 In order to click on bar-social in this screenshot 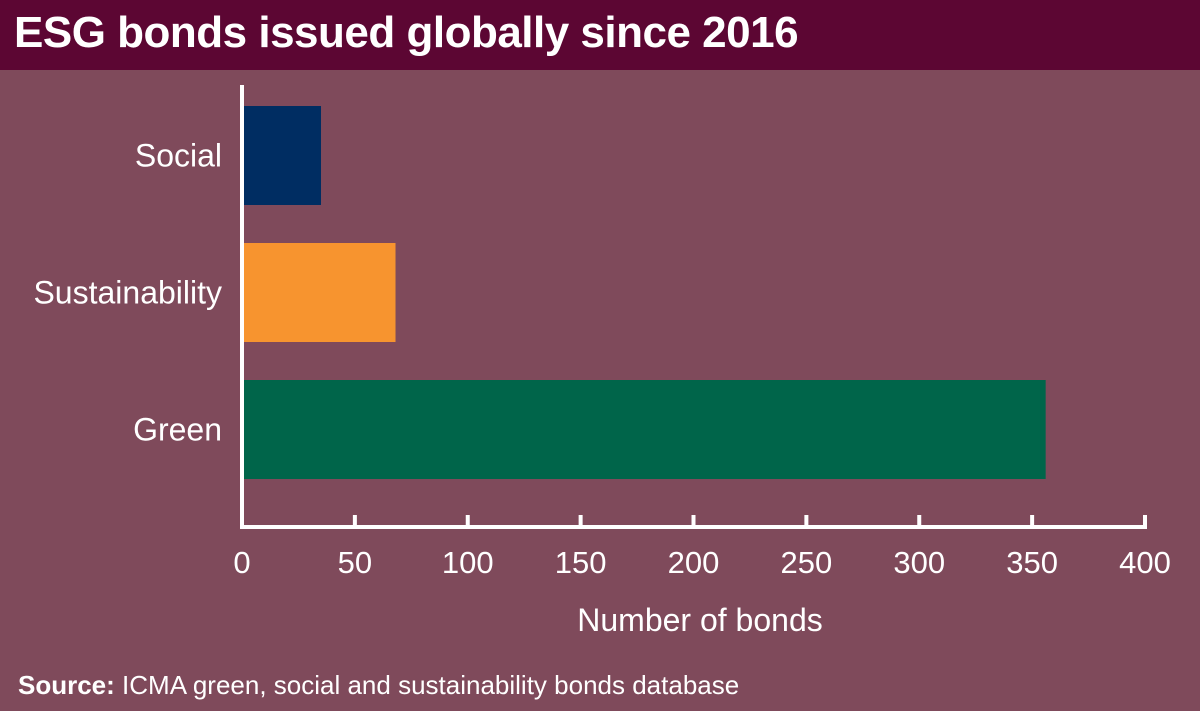, I will do `click(282, 155)`.